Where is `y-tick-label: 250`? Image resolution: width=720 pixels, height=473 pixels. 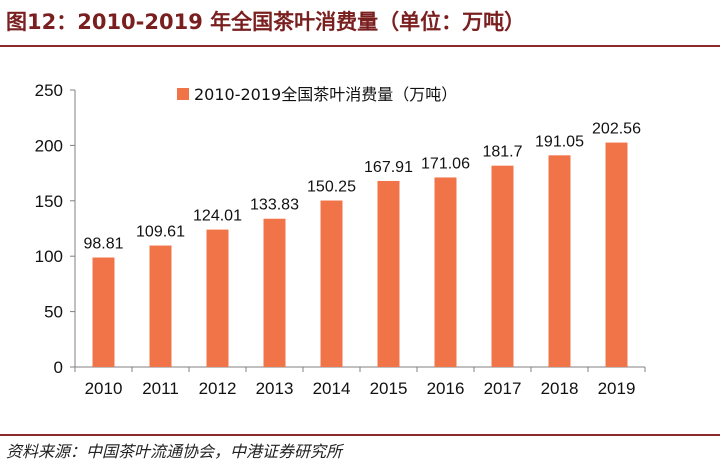
y-tick-label: 250 is located at coordinates (49, 90).